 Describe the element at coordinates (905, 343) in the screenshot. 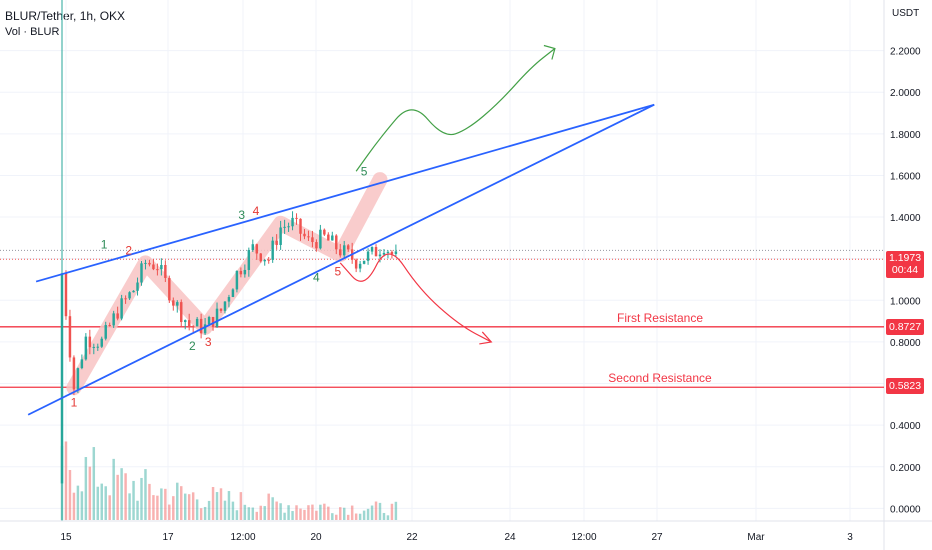

I see `price-tick-label: 0.8000` at that location.